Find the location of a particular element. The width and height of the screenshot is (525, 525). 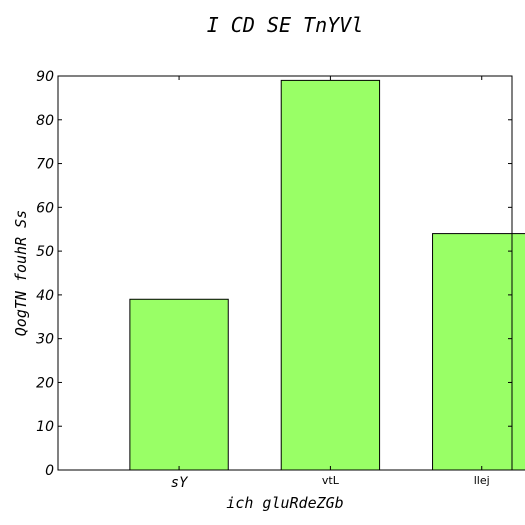

y-tick-label: 50 is located at coordinates (45, 252).